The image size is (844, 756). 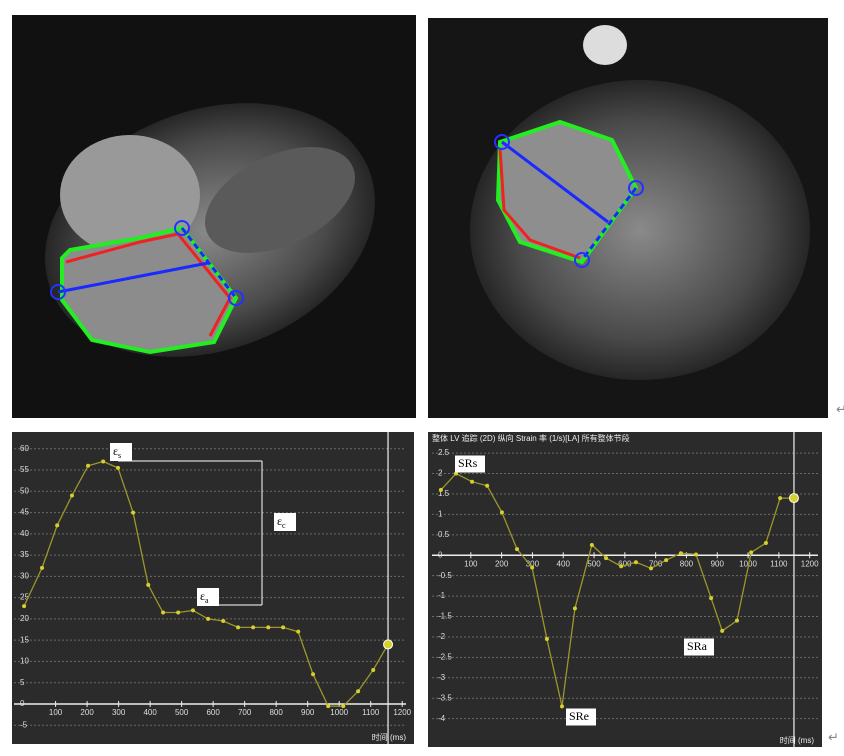 I want to click on x-tick-label: 500, so click(x=594, y=563).